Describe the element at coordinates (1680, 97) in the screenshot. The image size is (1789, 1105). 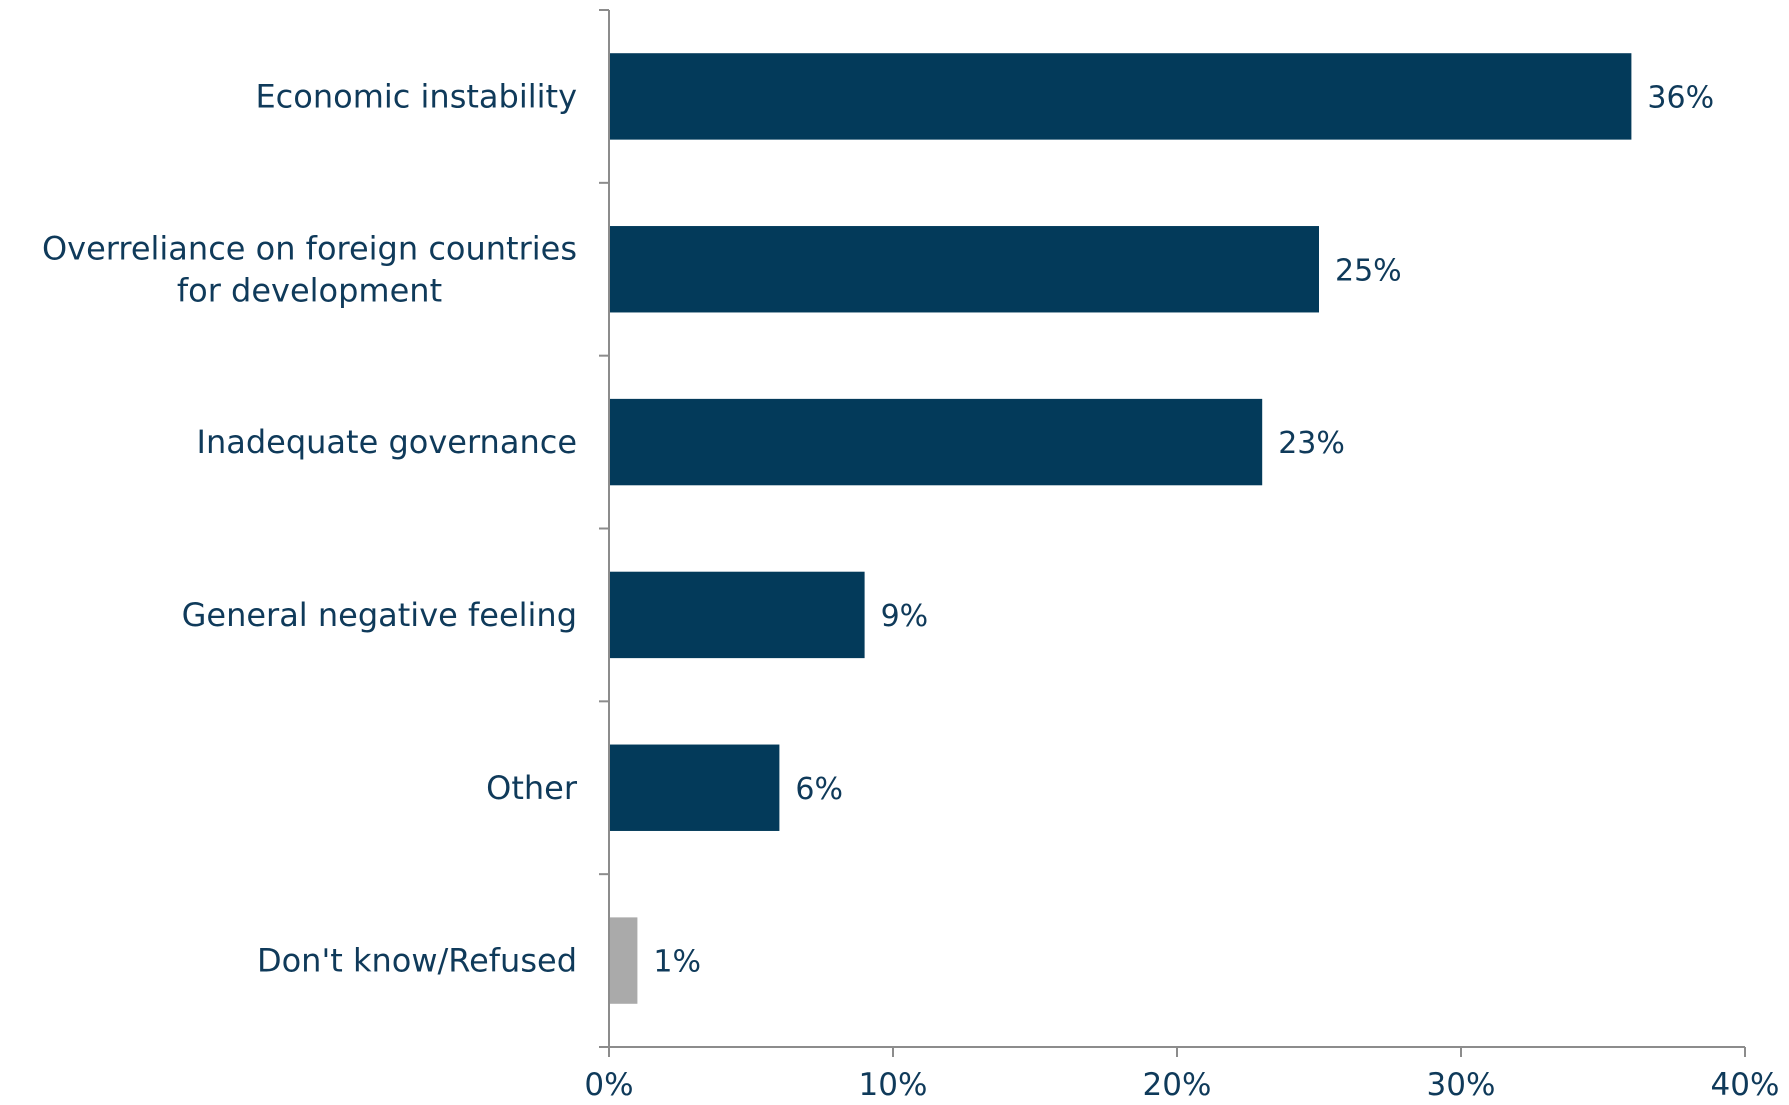
I see `value-label: 36%` at that location.